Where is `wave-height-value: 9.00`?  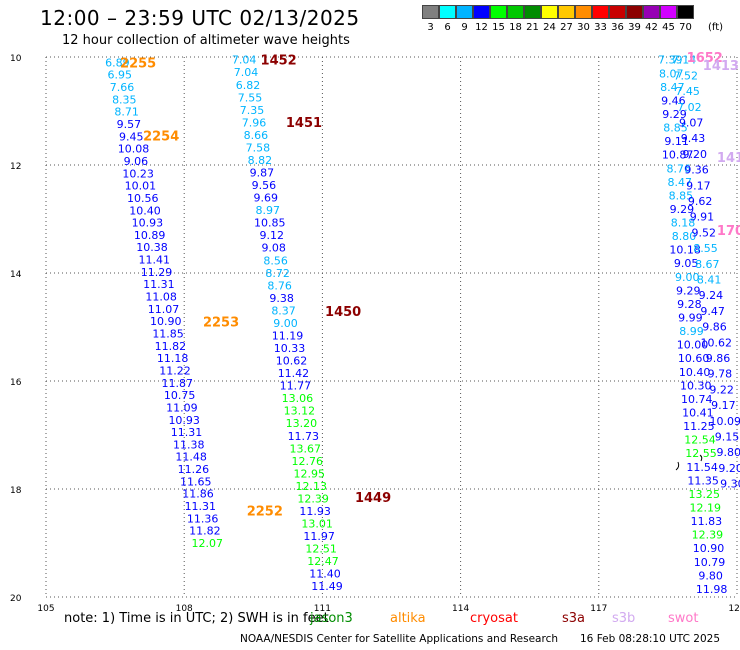 wave-height-value: 9.00 is located at coordinates (687, 277).